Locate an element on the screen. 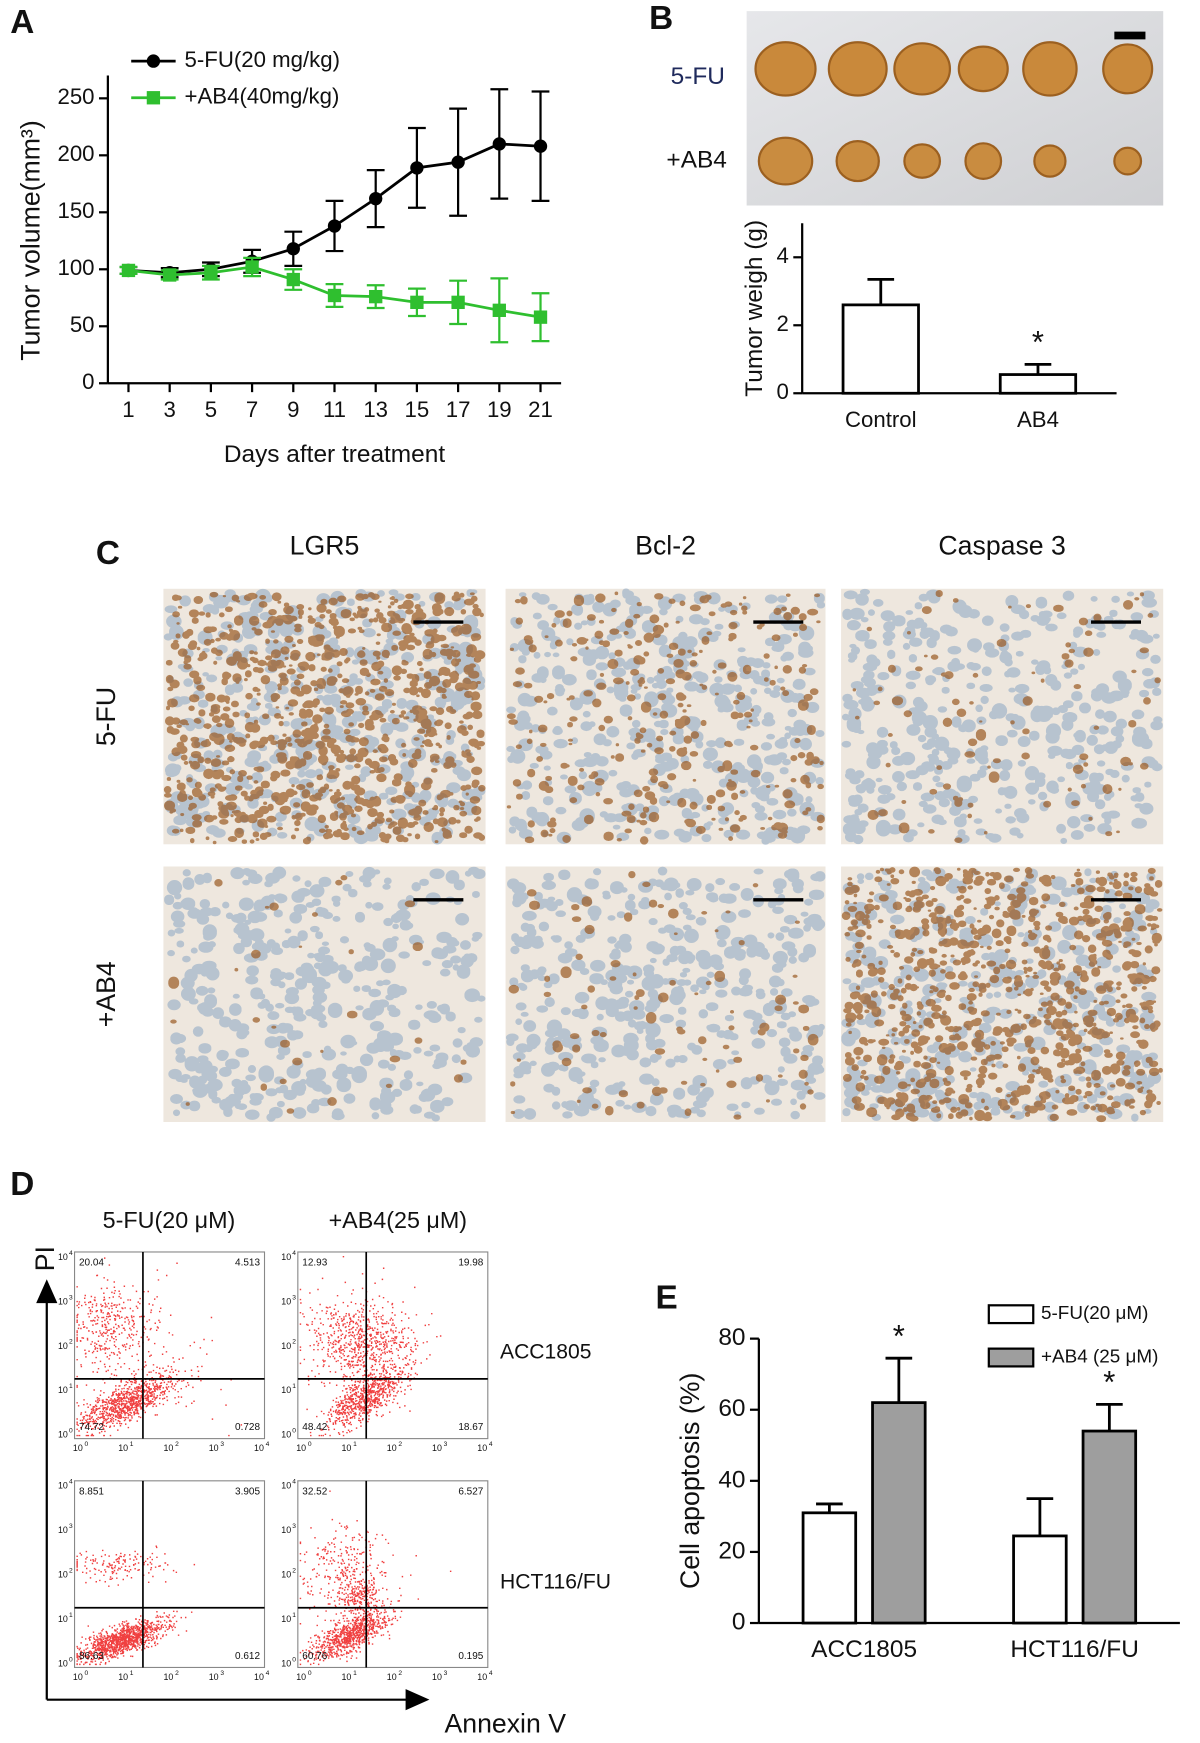 The height and width of the screenshot is (1743, 1200). significance-mark: * is located at coordinates (899, 1335).